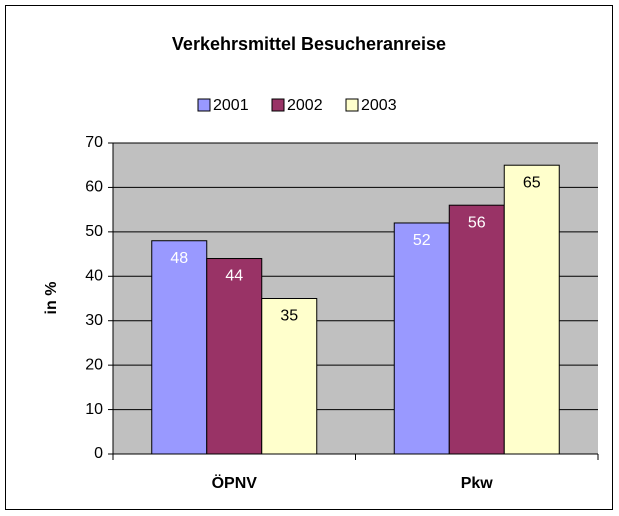 The width and height of the screenshot is (619, 516). I want to click on data-label: 65, so click(532, 182).